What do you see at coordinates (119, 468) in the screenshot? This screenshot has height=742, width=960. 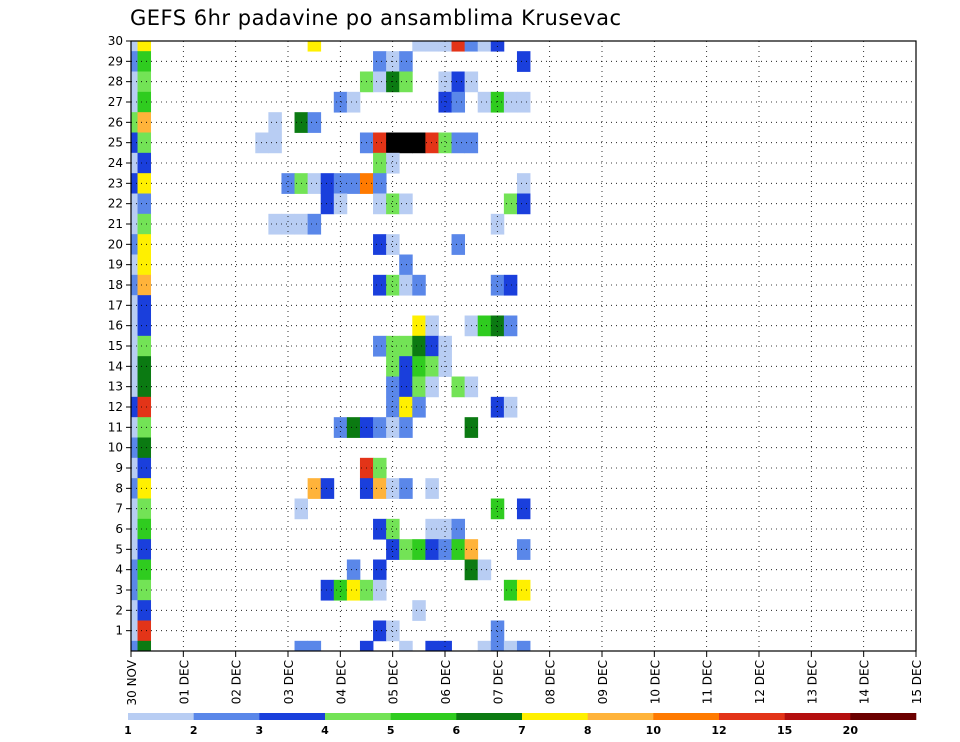 I see `y-tick-label: 9` at bounding box center [119, 468].